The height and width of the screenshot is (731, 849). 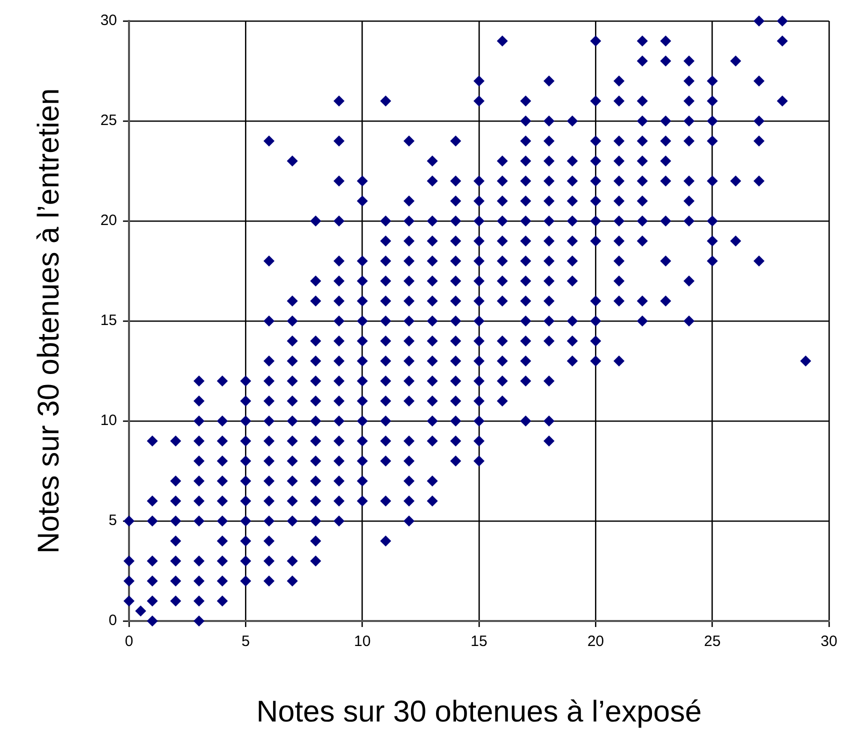 What do you see at coordinates (829, 641) in the screenshot?
I see `x-tick-label: 30` at bounding box center [829, 641].